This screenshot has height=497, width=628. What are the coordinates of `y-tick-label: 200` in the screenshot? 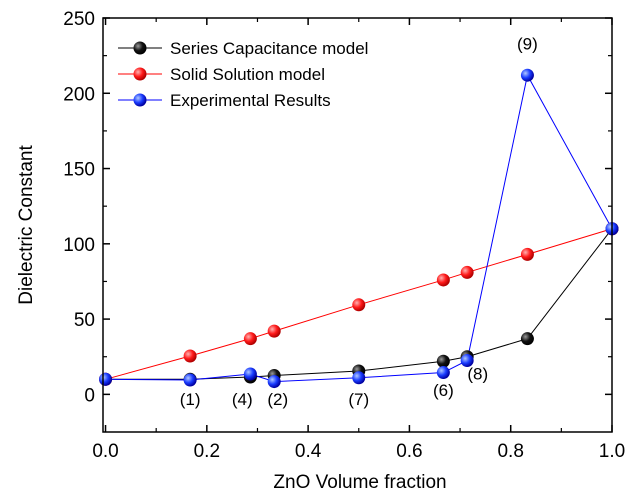 It's located at (79, 94).